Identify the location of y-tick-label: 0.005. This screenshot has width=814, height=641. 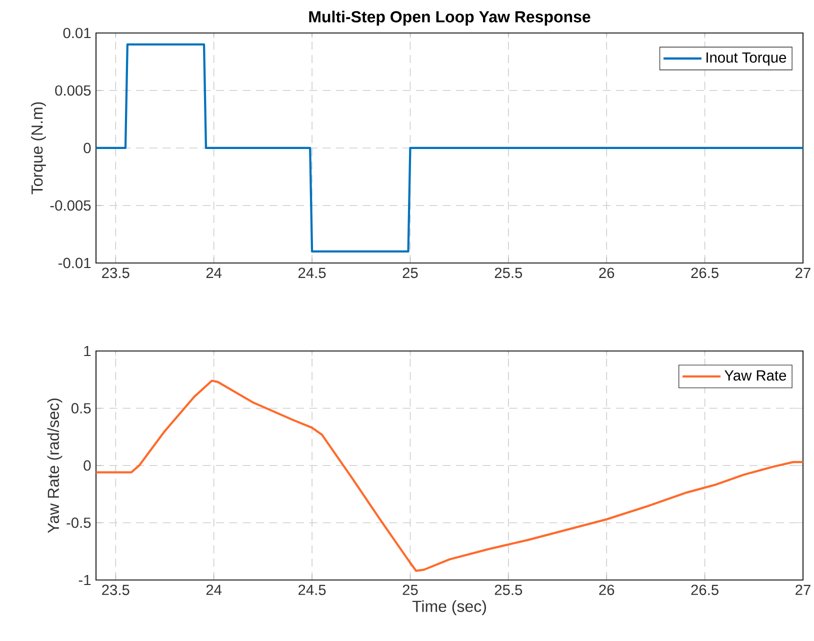
(73, 90).